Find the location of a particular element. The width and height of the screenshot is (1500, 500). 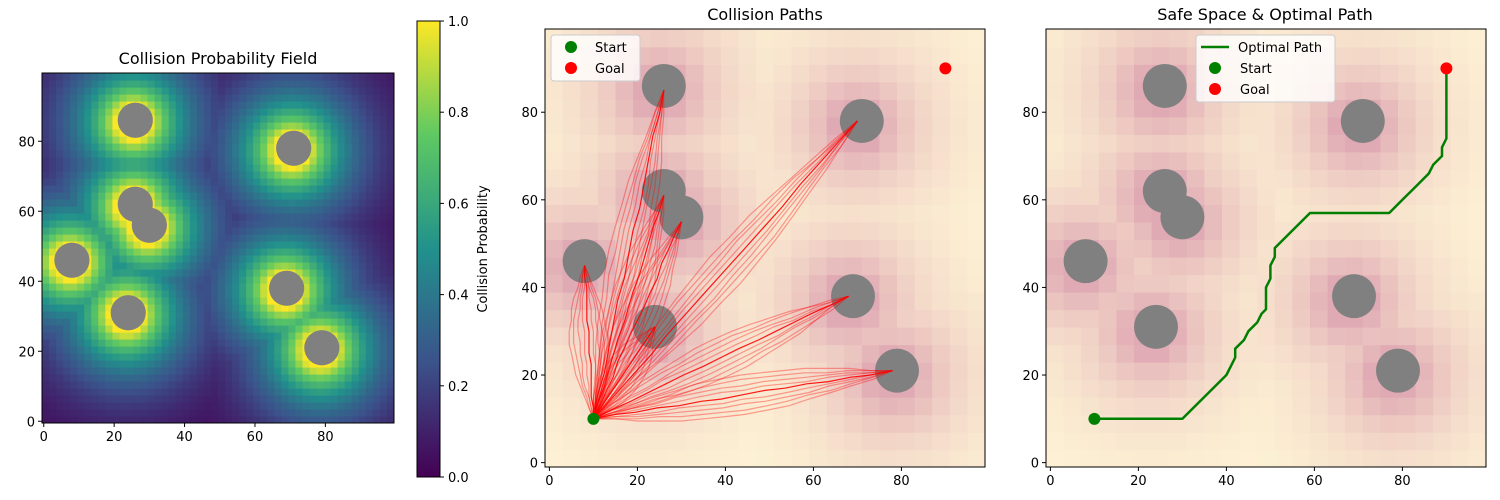

colorbar-tick-label: 0.0 is located at coordinates (458, 478).